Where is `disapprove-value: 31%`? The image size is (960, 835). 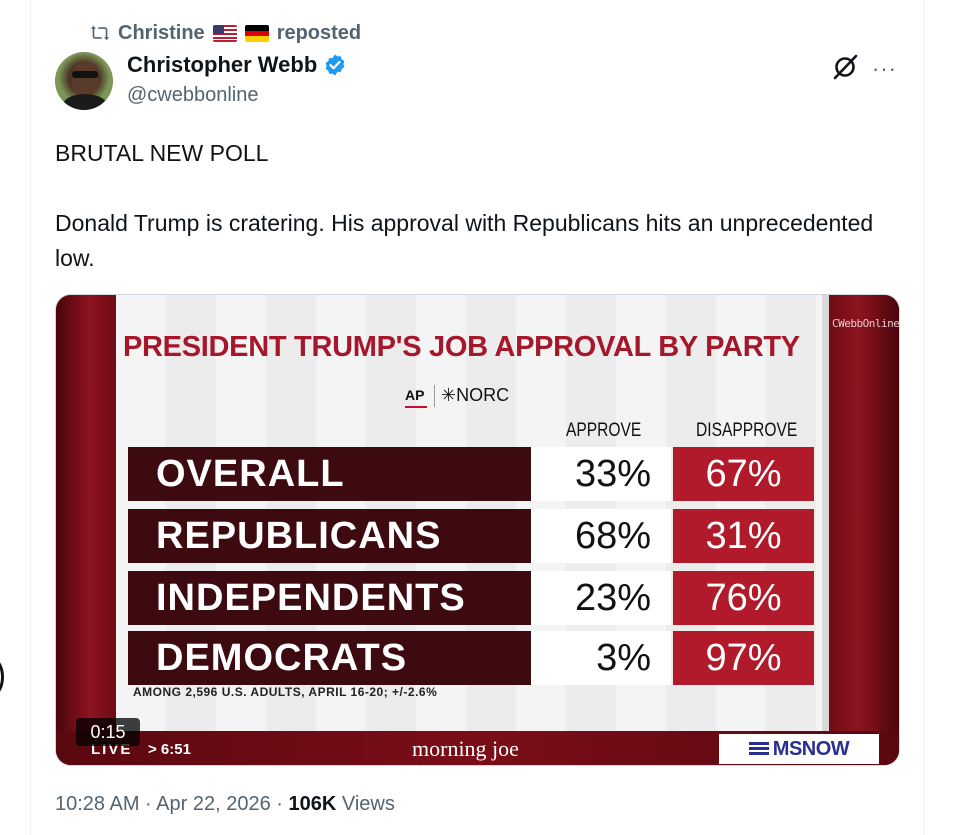 disapprove-value: 31% is located at coordinates (743, 536).